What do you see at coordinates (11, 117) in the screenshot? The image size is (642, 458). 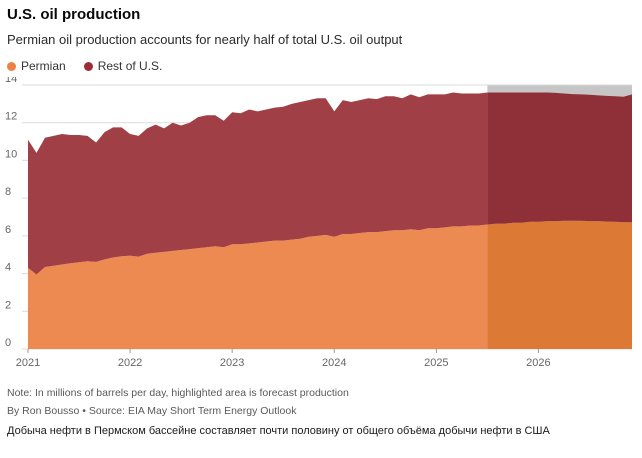 I see `svg-text: 12` at bounding box center [11, 117].